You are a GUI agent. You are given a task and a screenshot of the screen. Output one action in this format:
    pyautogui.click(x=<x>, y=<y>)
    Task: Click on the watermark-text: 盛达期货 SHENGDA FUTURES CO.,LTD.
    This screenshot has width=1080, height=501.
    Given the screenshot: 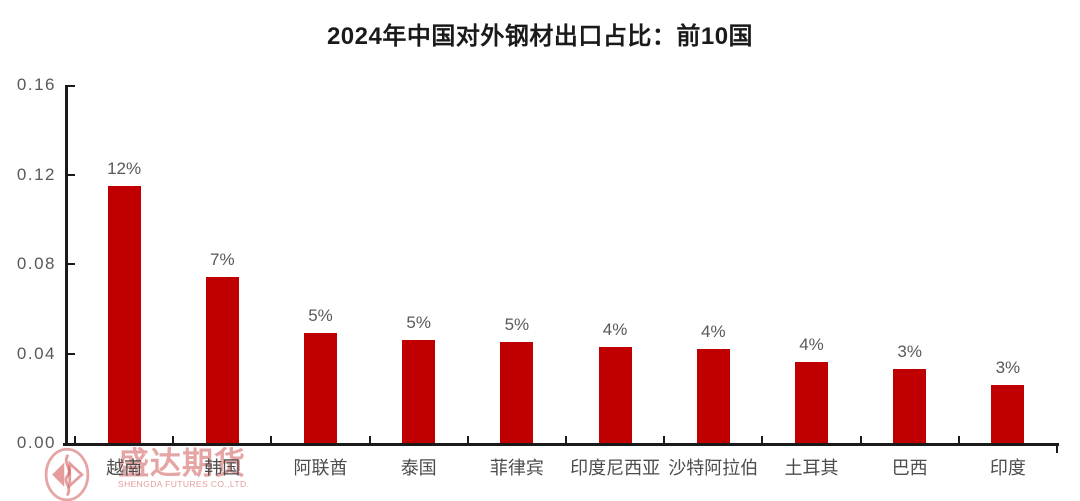 What is the action you would take?
    pyautogui.click(x=183, y=468)
    